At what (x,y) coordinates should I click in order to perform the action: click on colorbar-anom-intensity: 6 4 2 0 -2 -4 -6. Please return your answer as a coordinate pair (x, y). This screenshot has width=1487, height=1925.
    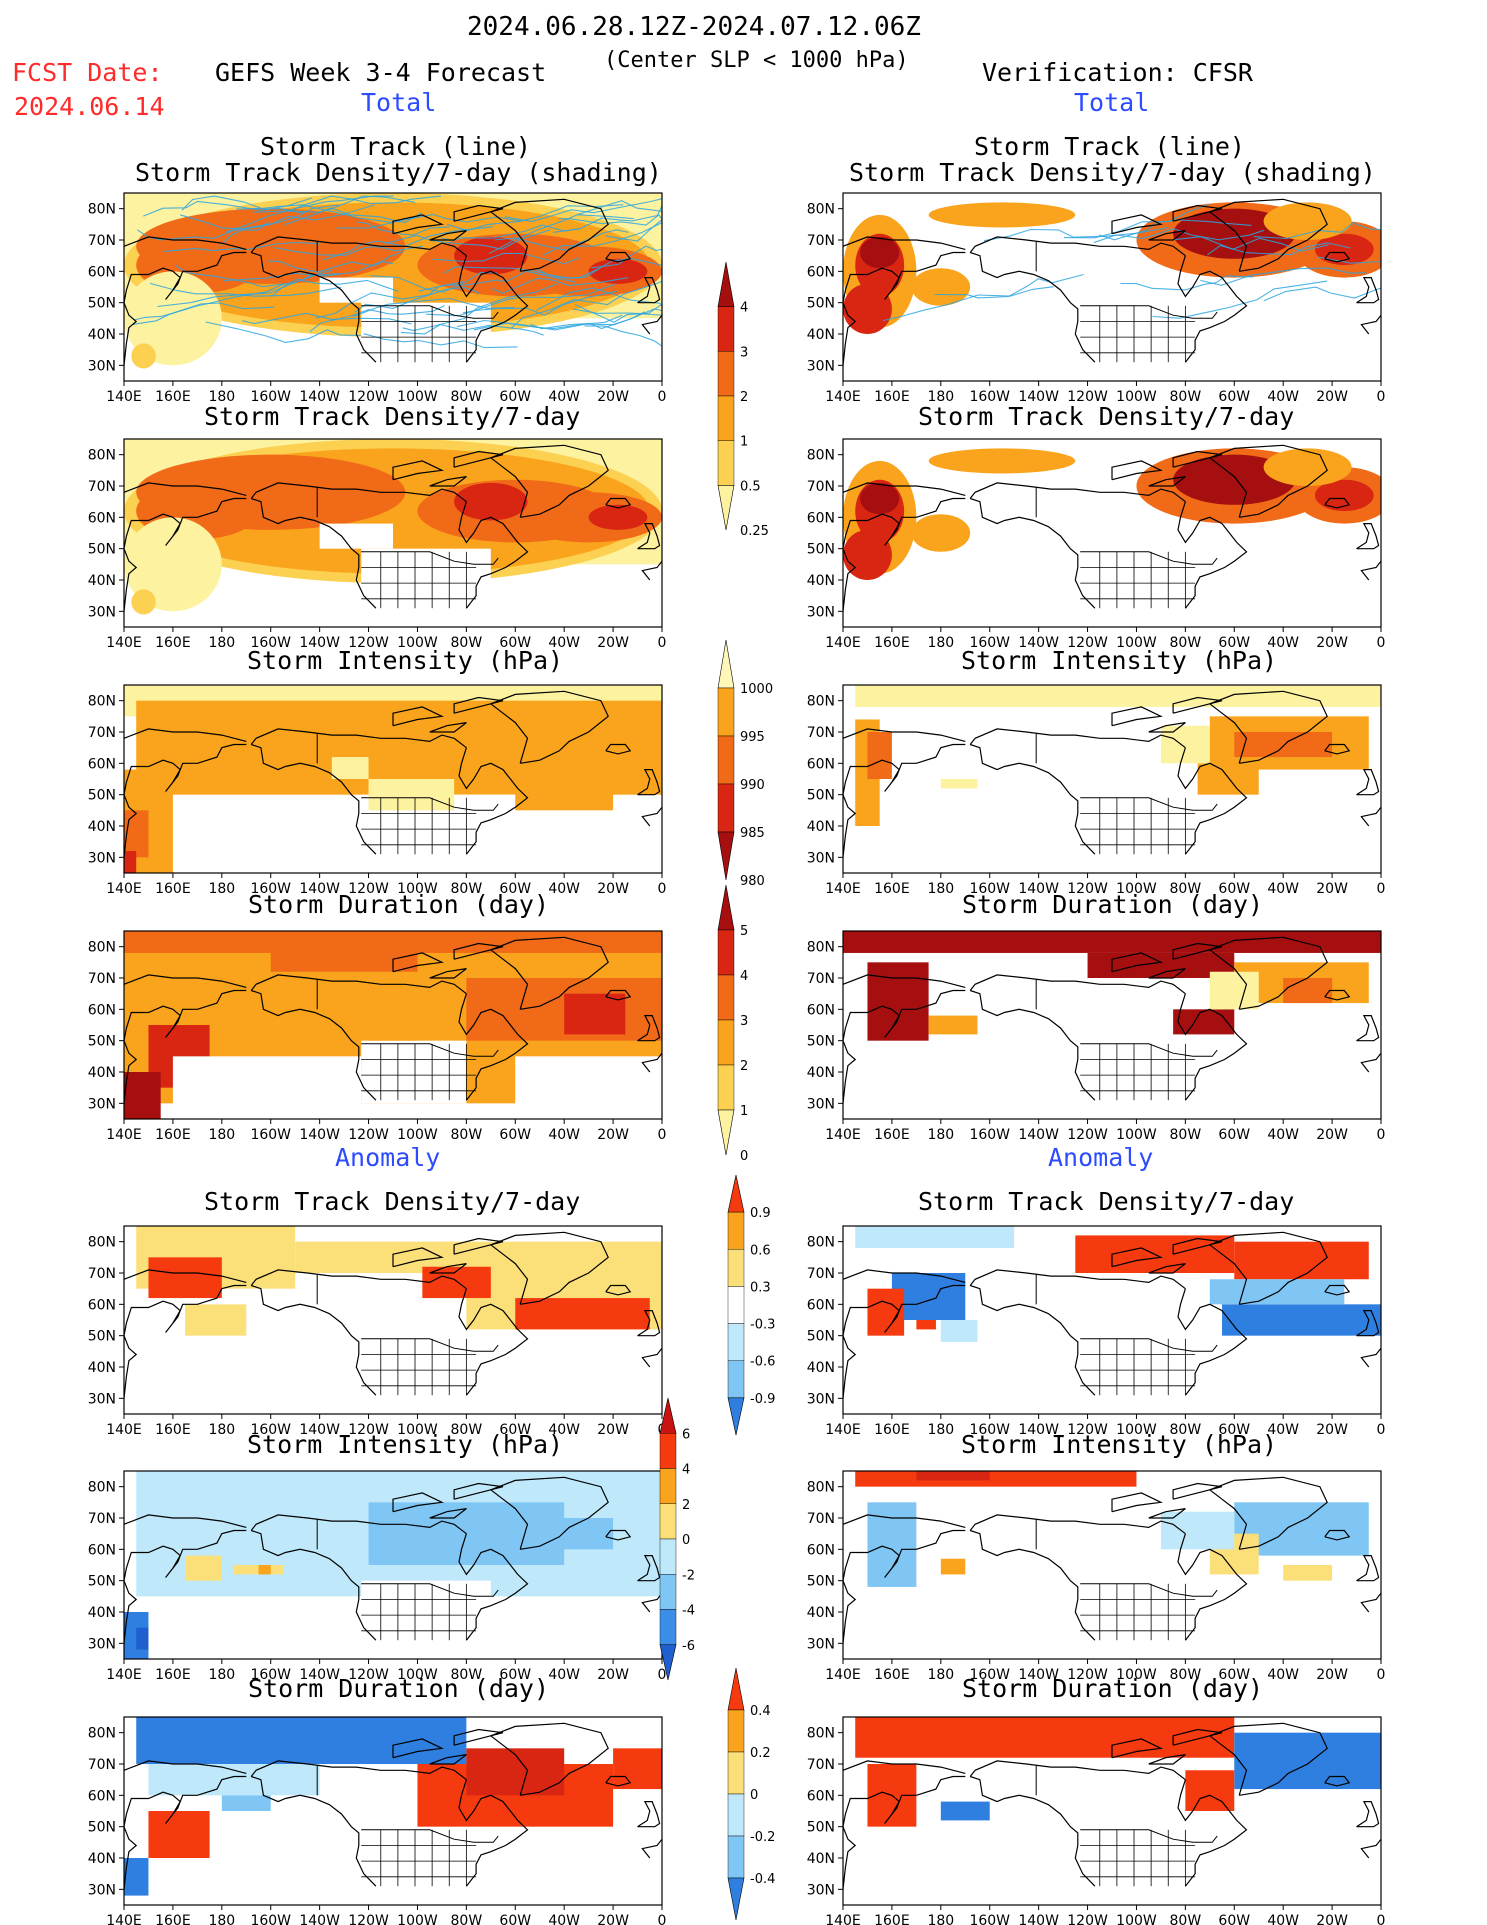
    Looking at the image, I should click on (677, 1539).